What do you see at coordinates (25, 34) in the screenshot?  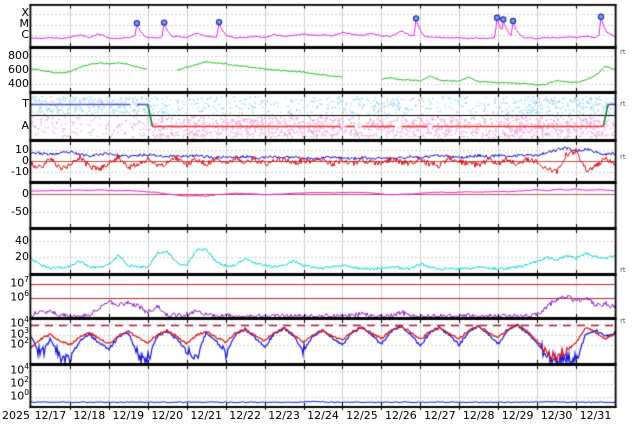 I see `y-axis-label: C` at bounding box center [25, 34].